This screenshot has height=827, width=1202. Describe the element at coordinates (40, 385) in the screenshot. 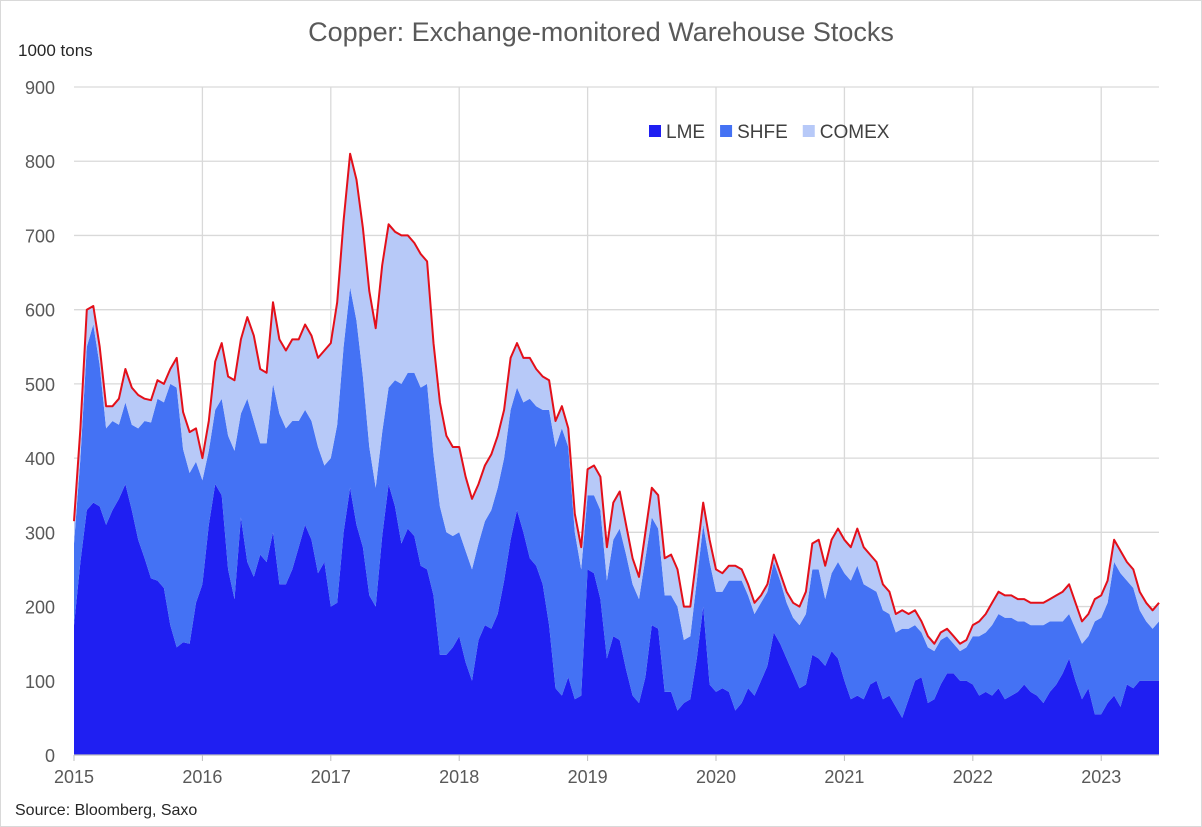

I see `y-tick-label: 500` at that location.